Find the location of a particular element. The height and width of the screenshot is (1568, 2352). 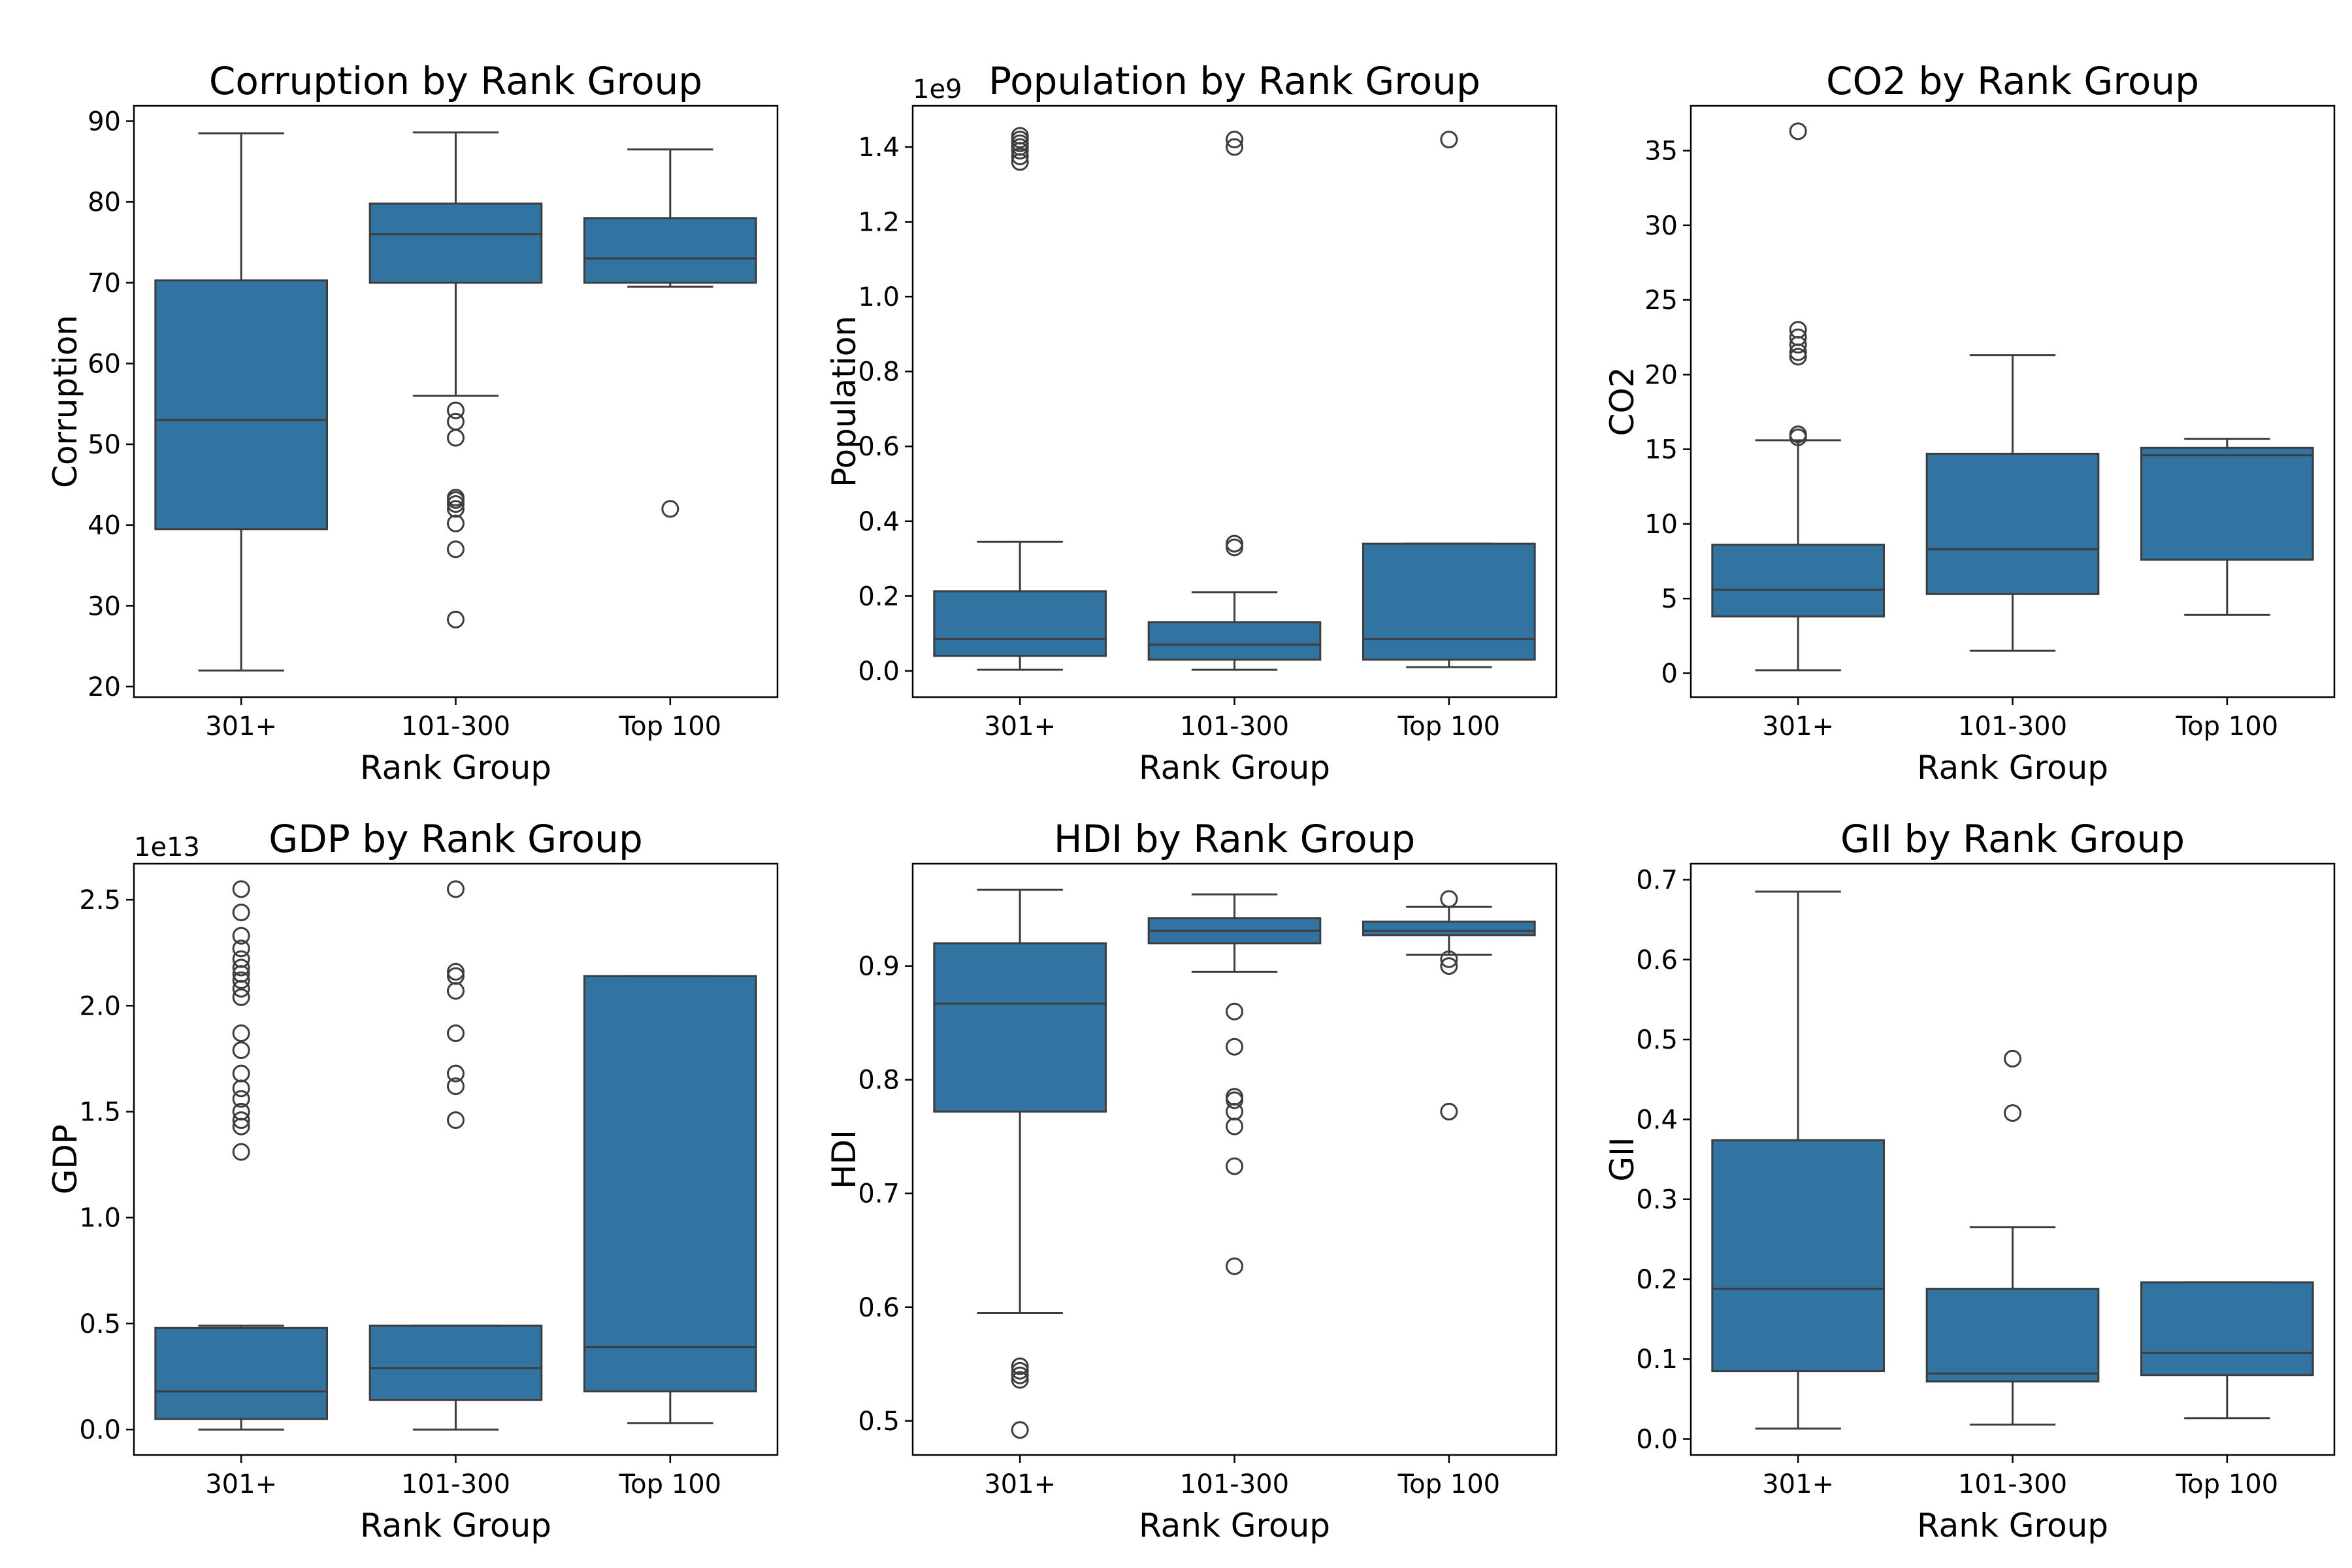

y-axis-offset-label: 1e9 is located at coordinates (937, 89).